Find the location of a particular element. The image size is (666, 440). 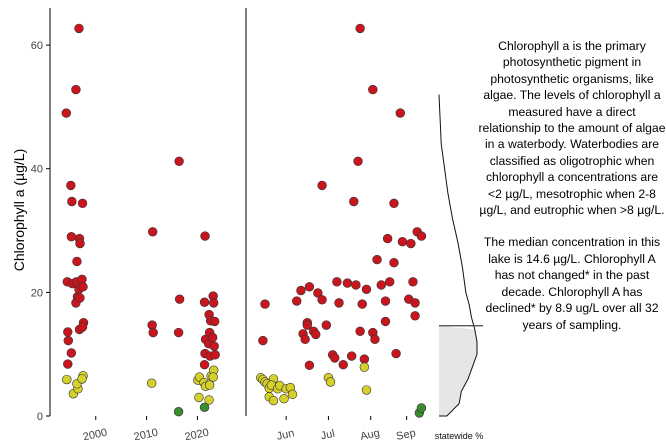

month-tick-label: Sep is located at coordinates (406, 433).